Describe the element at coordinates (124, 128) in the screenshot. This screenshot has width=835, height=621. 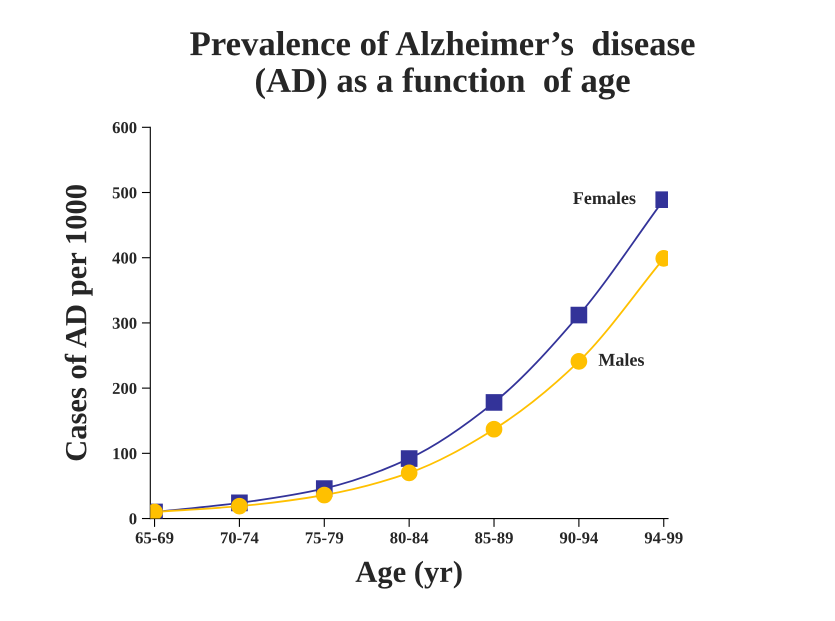
I see `y-tick-label: 600` at that location.